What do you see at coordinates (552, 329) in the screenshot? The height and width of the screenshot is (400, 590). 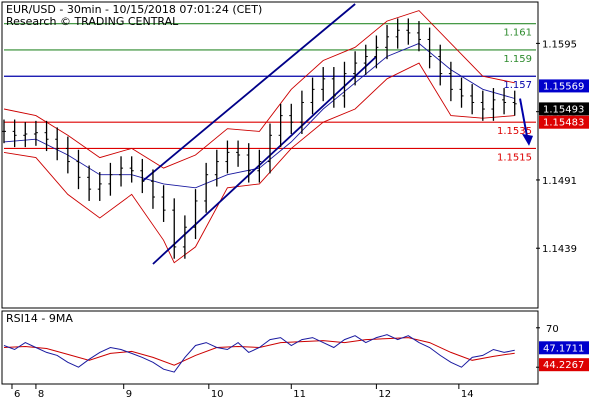 I see `rsi-tick-label: 70` at bounding box center [552, 329].